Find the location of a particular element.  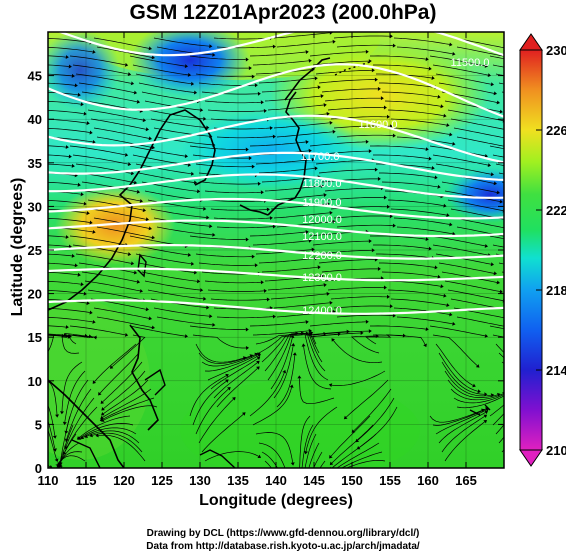

x-tick-label: 140 is located at coordinates (276, 480).